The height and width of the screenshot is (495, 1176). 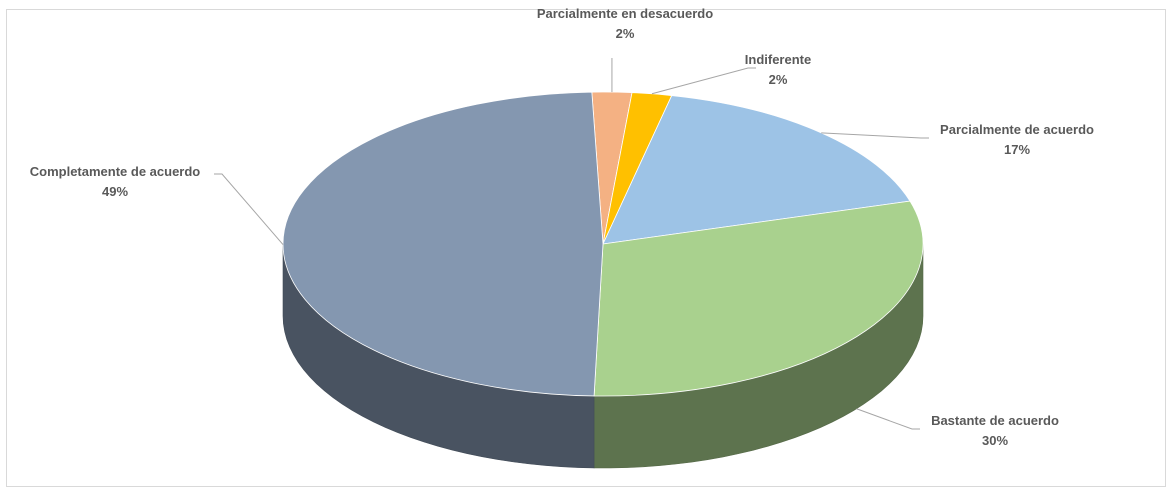 I want to click on slice-label-2: Parcialmente de acuerdo, so click(x=1017, y=129).